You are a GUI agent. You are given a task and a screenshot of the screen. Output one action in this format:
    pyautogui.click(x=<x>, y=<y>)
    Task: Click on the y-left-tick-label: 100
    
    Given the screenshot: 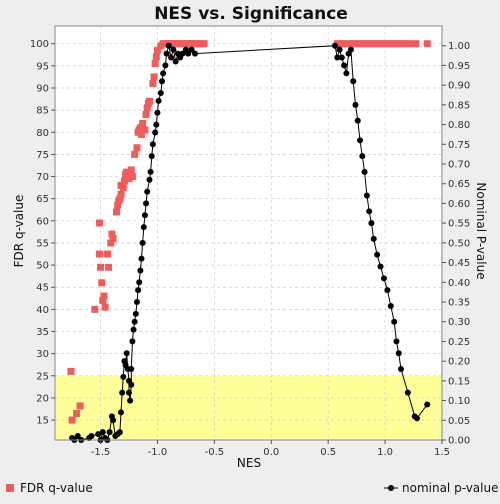 What is the action you would take?
    pyautogui.click(x=39, y=44)
    